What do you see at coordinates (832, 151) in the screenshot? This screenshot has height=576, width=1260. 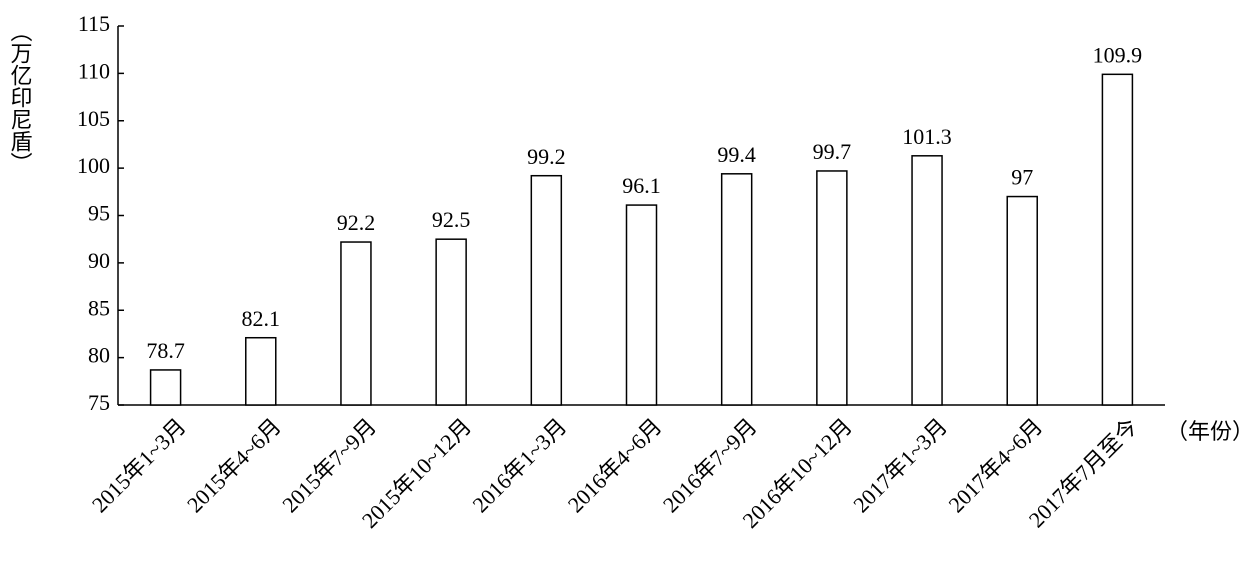 I see `value-label: 99.7` at bounding box center [832, 151].